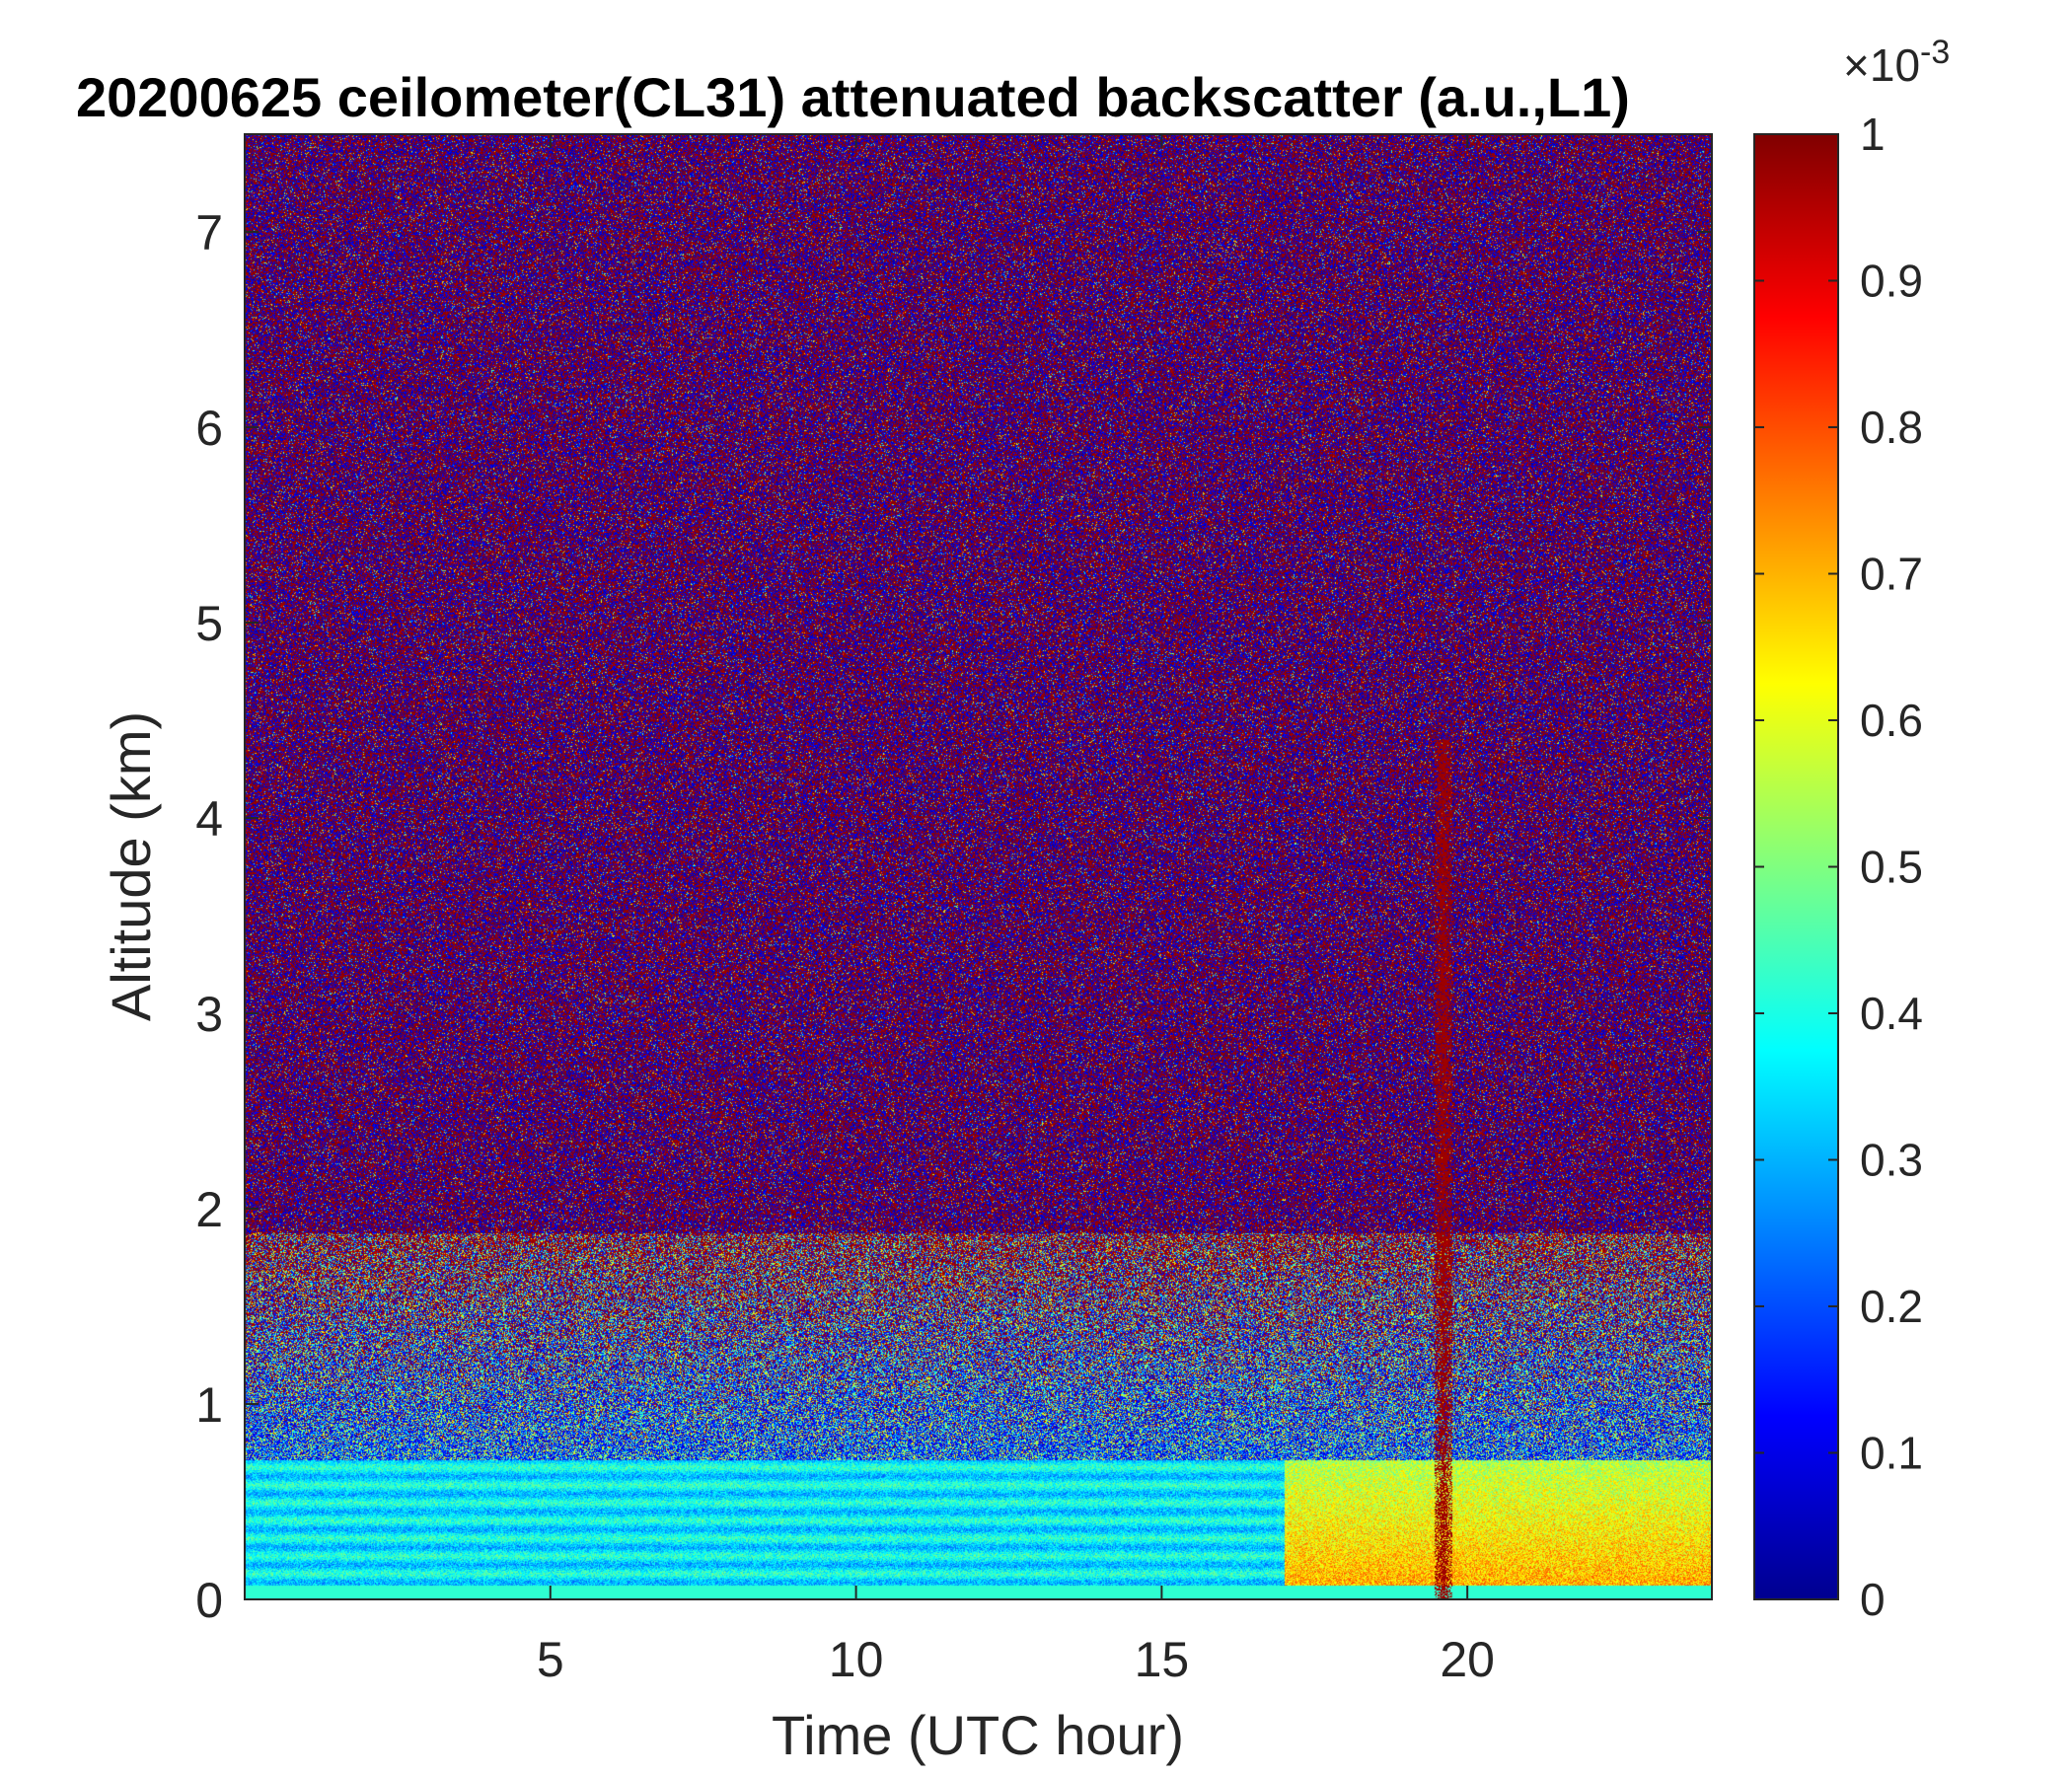 This screenshot has height=1776, width=2072. Describe the element at coordinates (209, 819) in the screenshot. I see `y-tick-label: 4` at that location.